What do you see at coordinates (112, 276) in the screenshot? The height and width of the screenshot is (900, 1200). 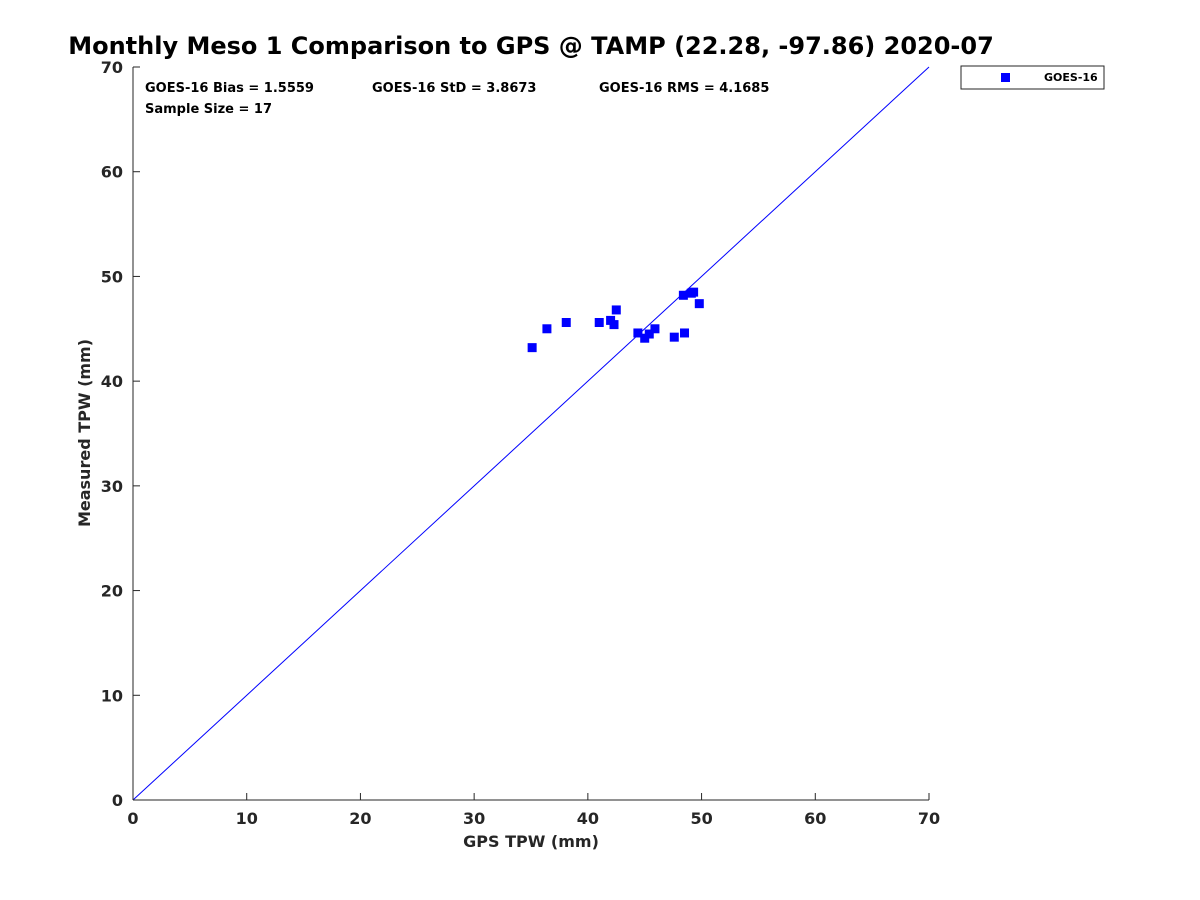 I see `y-tick-label: 50` at bounding box center [112, 276].